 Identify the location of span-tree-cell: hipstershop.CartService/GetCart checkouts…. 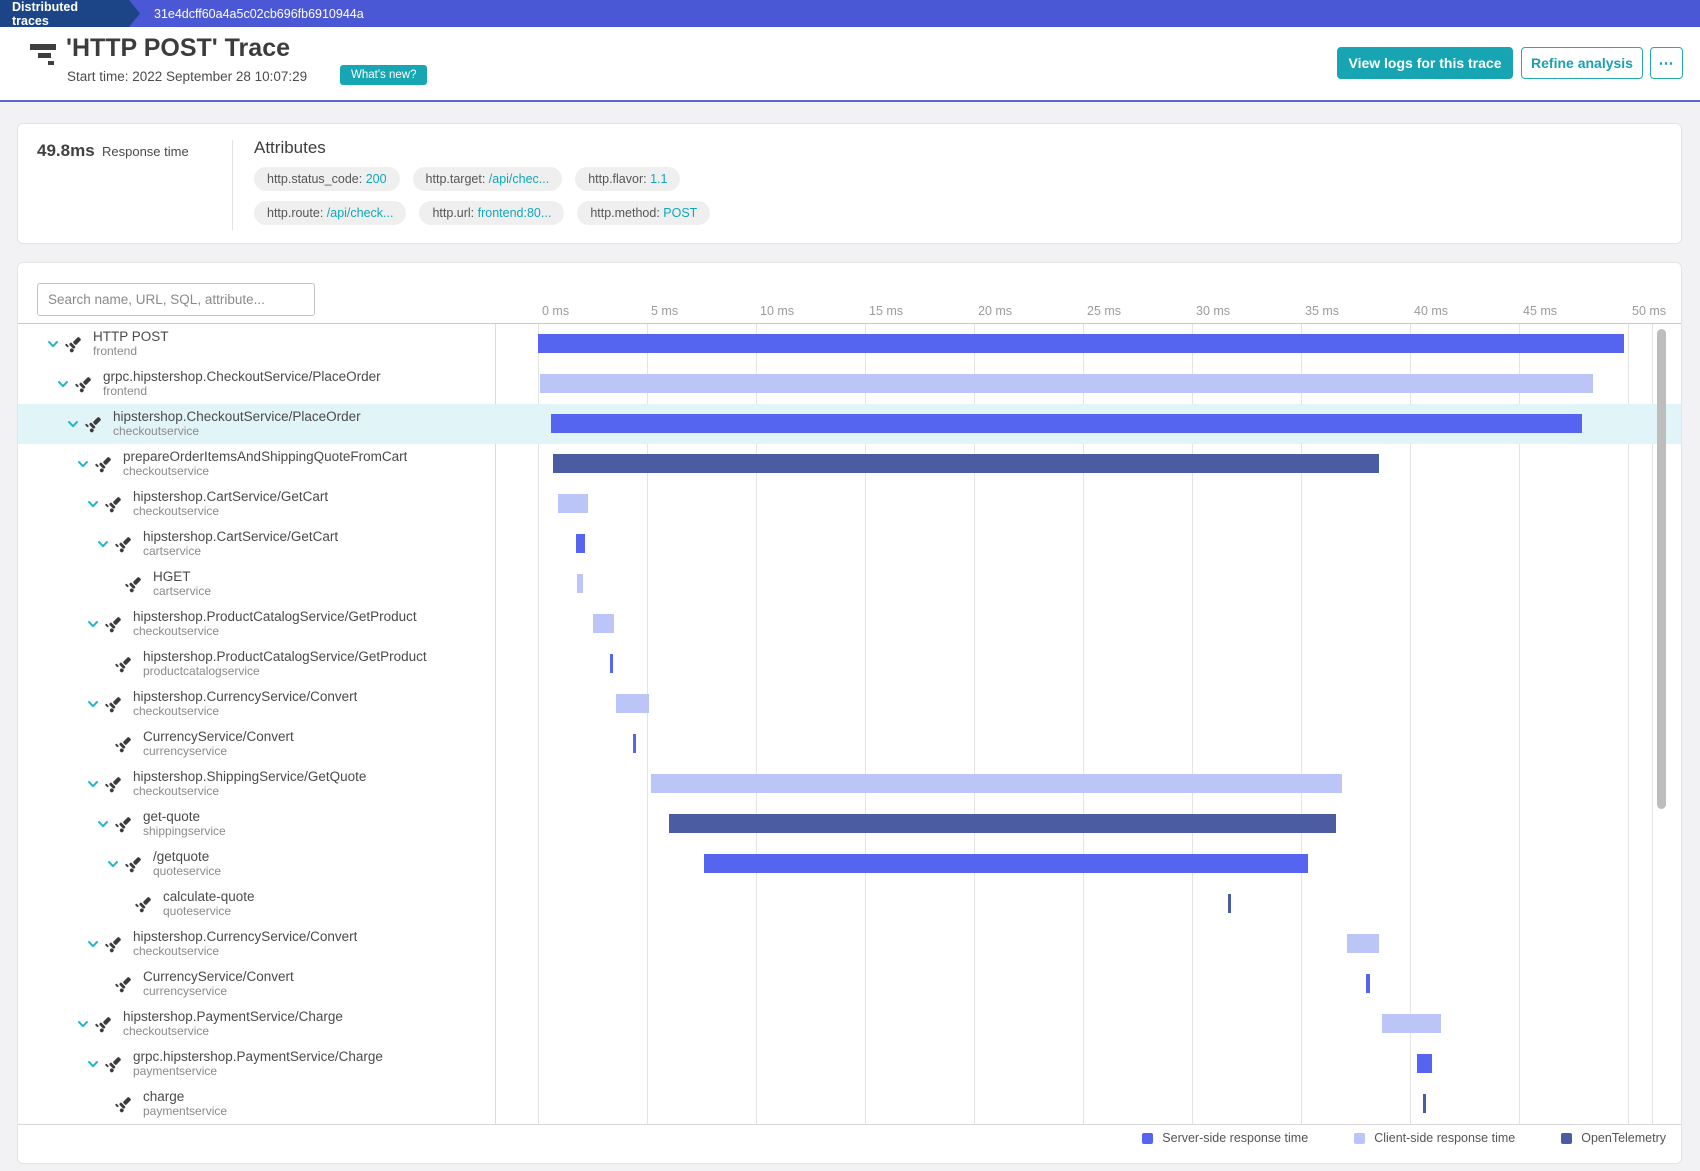
(256, 504).